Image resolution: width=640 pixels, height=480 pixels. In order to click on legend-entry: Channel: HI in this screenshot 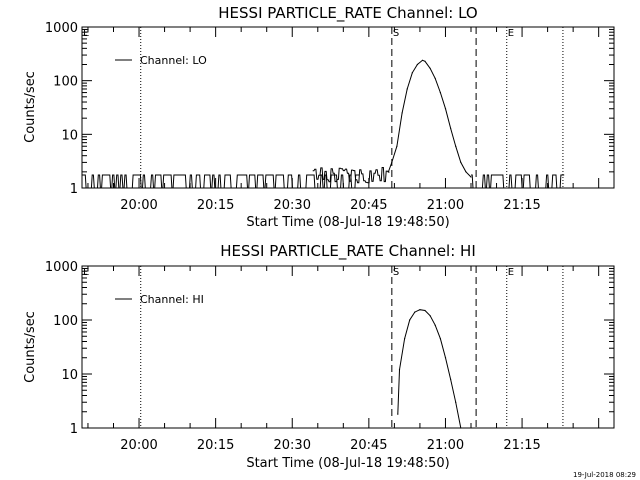, I will do `click(172, 299)`.